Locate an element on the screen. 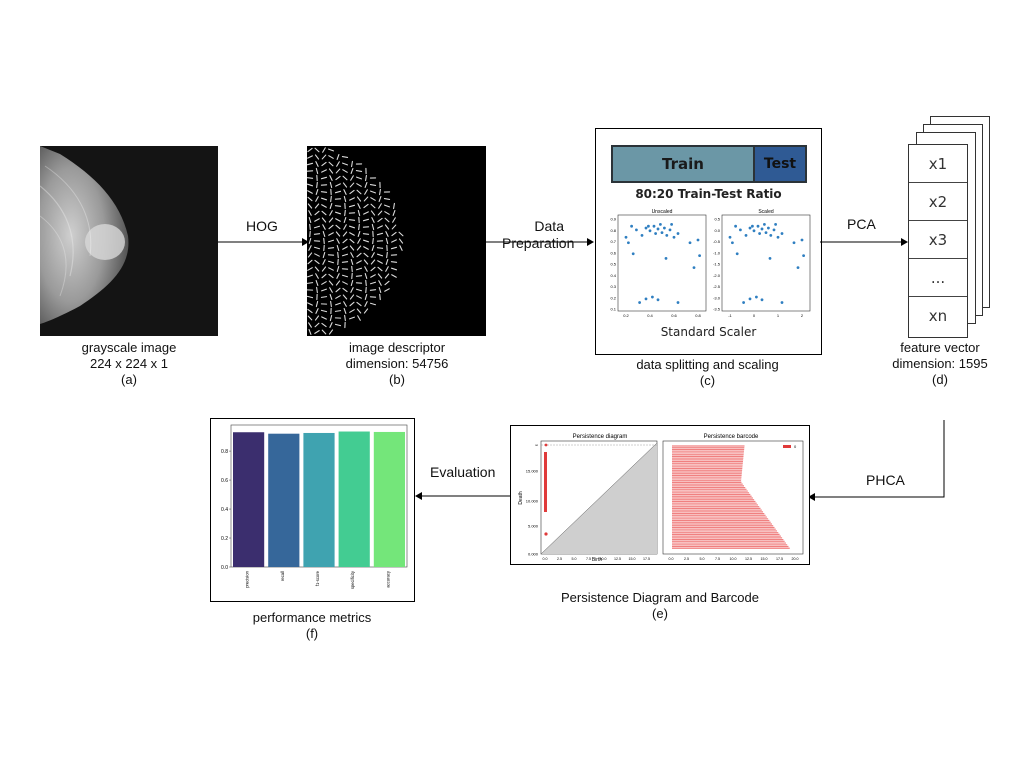  tick-label: 0.4 is located at coordinates (650, 315).